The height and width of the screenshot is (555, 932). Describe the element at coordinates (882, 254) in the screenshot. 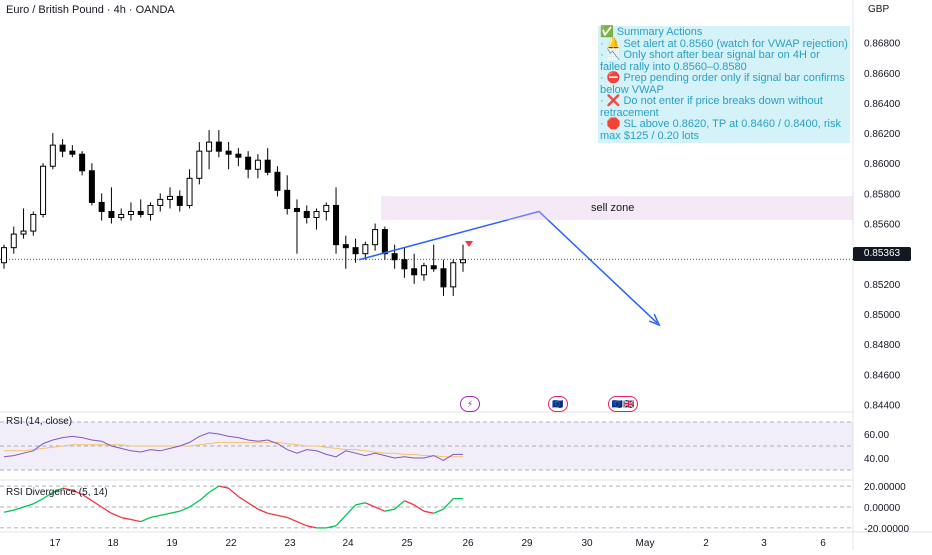

I see `current-price-badge: 0.85363` at that location.